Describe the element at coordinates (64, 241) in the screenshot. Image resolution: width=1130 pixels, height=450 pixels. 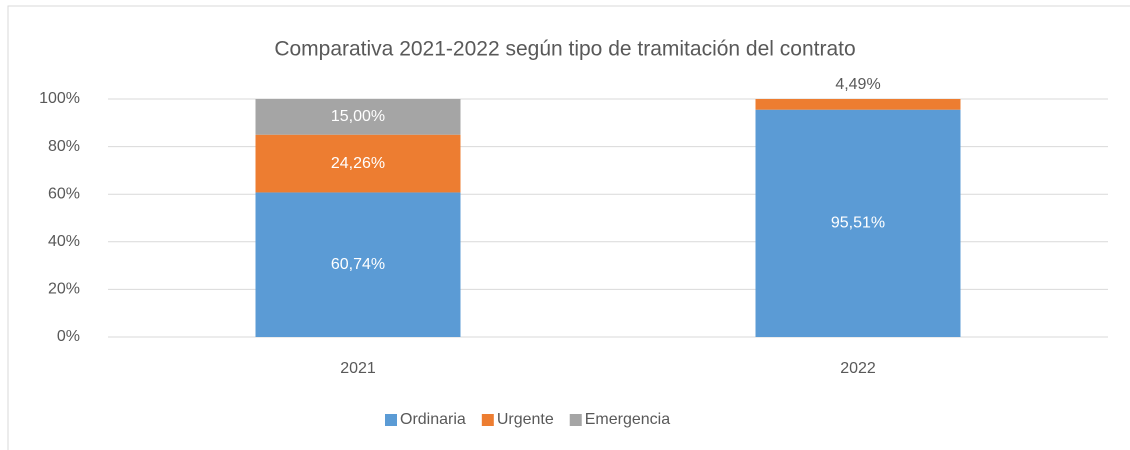
I see `y-tick-label: 40%` at that location.